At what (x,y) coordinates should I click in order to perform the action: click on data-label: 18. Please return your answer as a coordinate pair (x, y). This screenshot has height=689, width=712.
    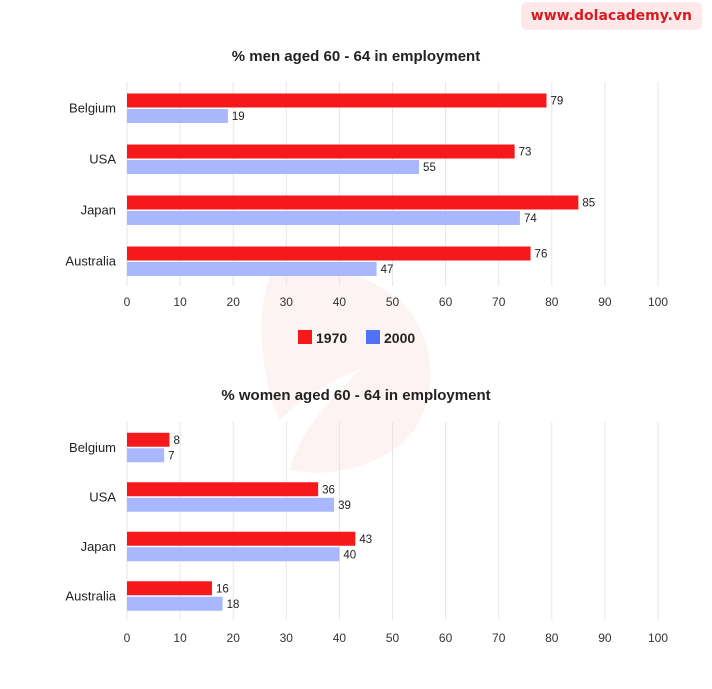
    Looking at the image, I should click on (233, 605).